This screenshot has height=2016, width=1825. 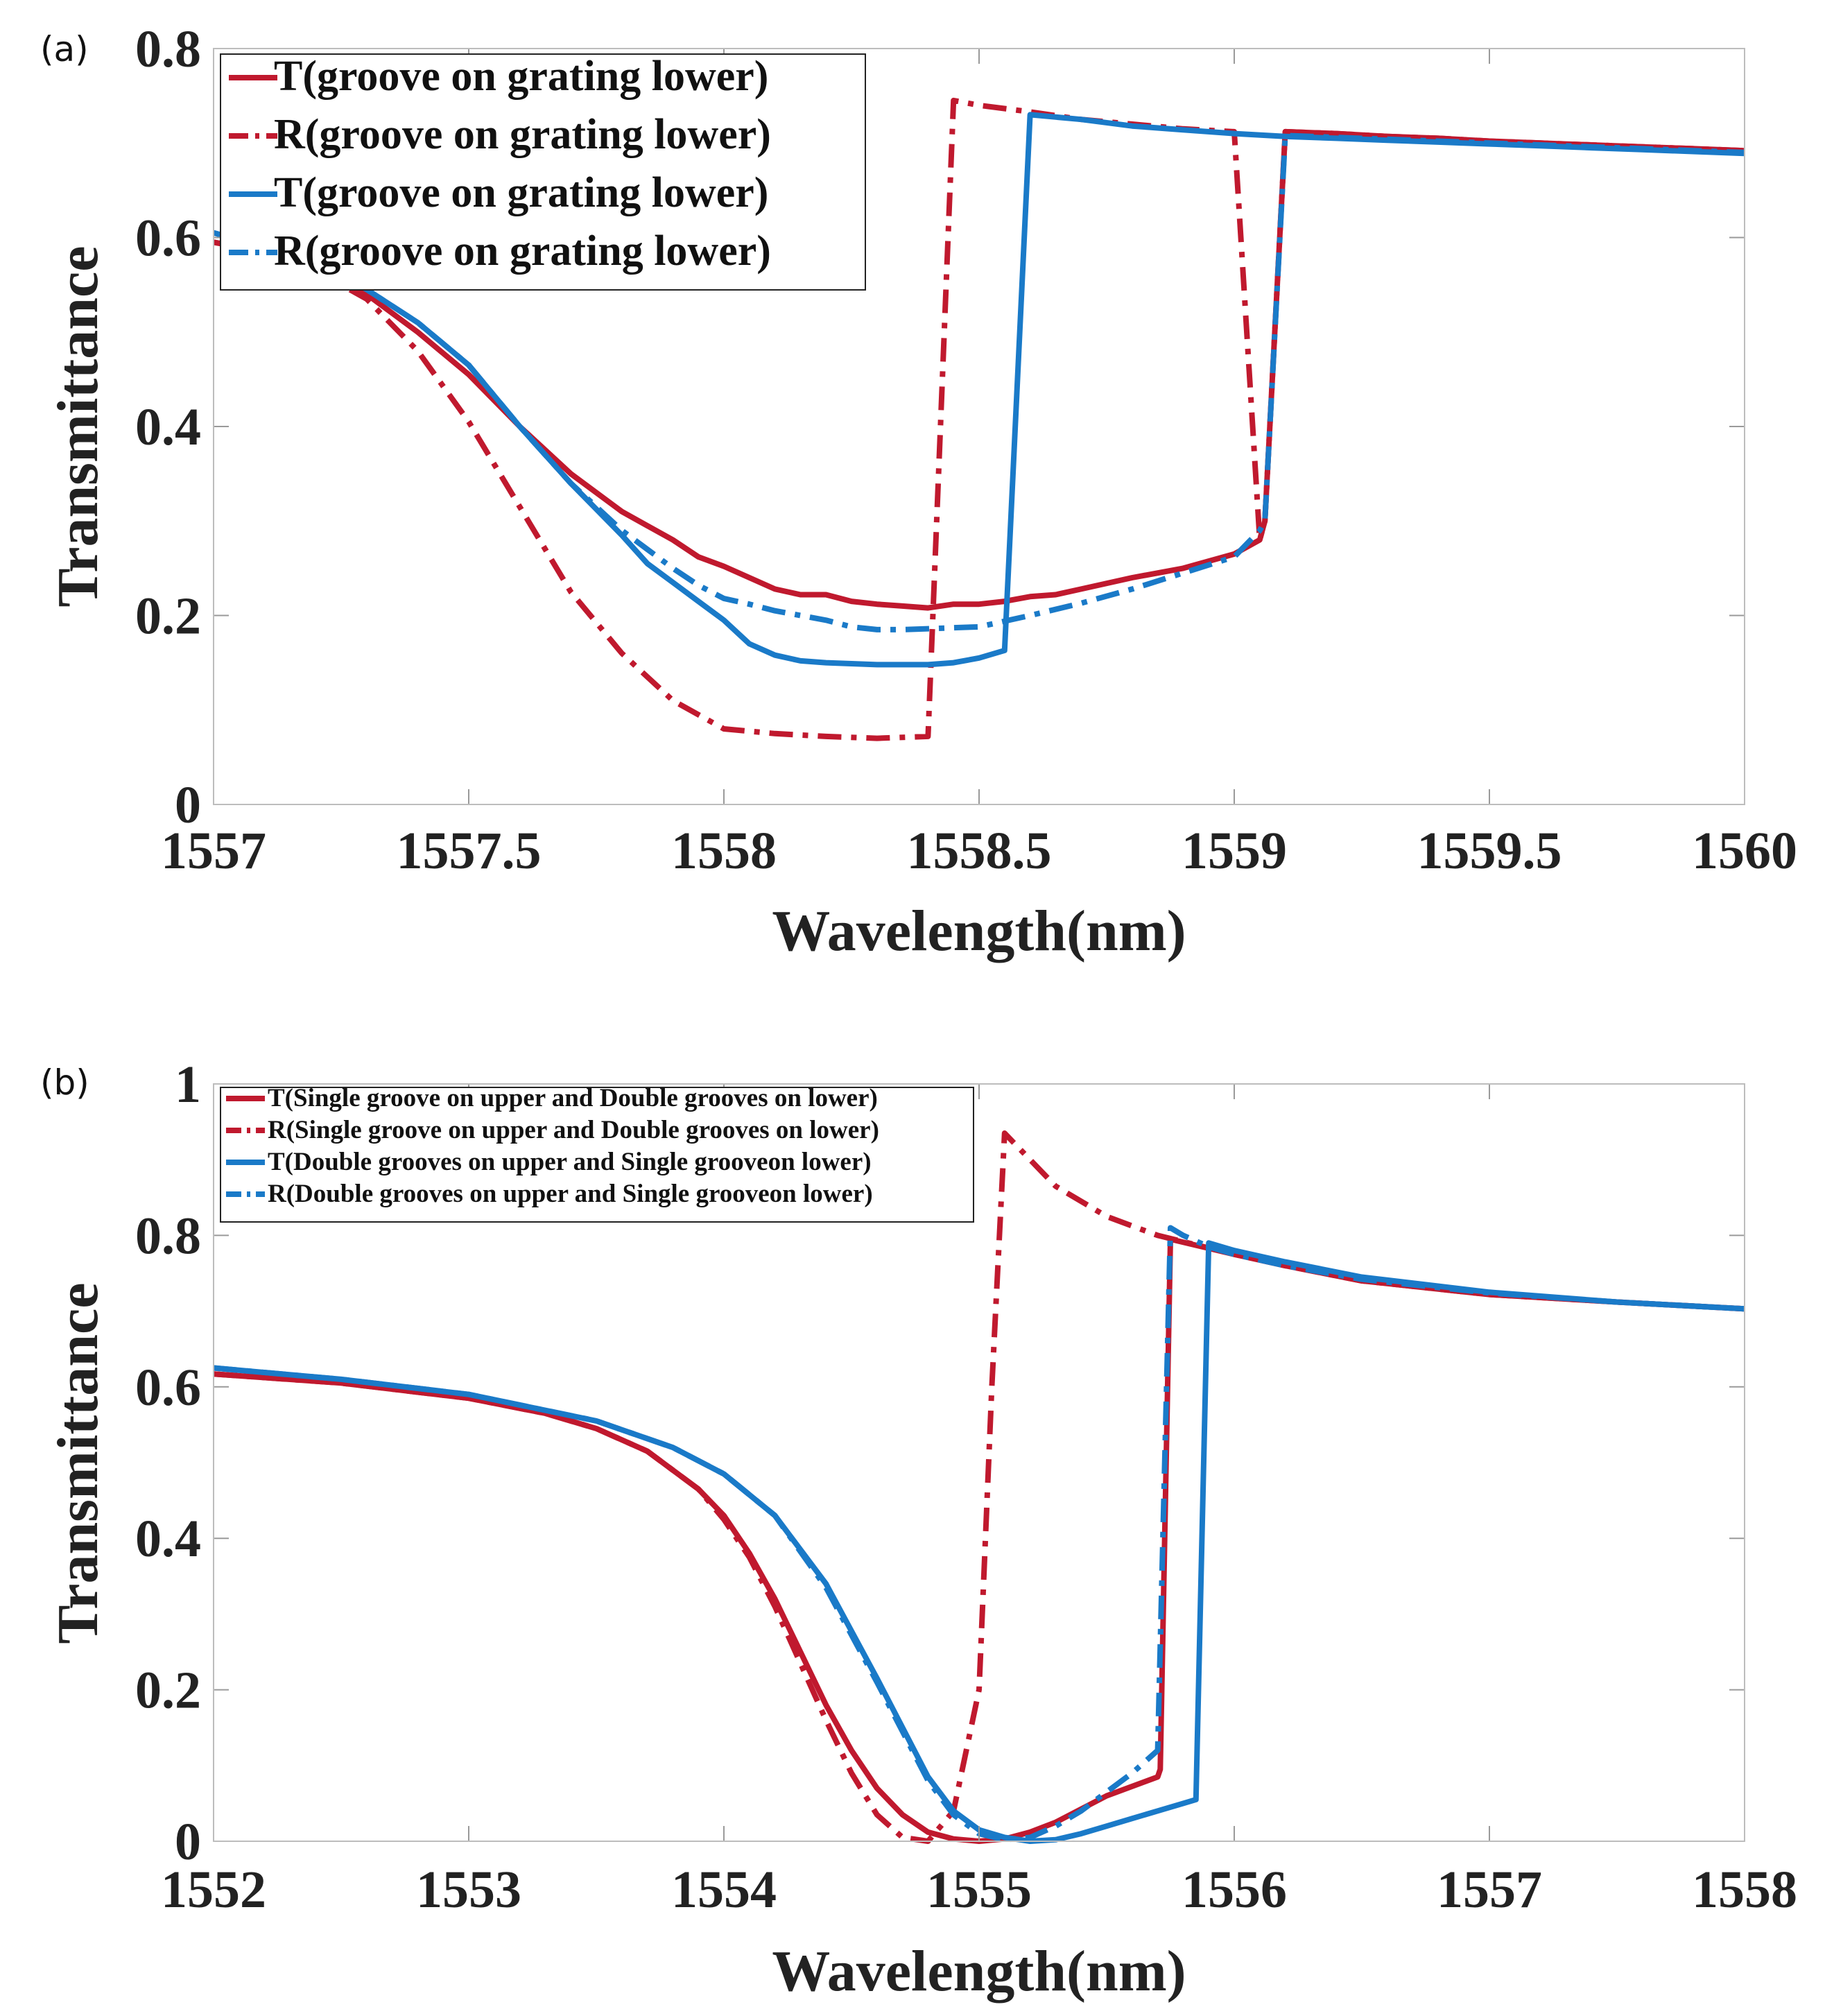 What do you see at coordinates (64, 1083) in the screenshot?
I see `panel-label-b: (b)` at bounding box center [64, 1083].